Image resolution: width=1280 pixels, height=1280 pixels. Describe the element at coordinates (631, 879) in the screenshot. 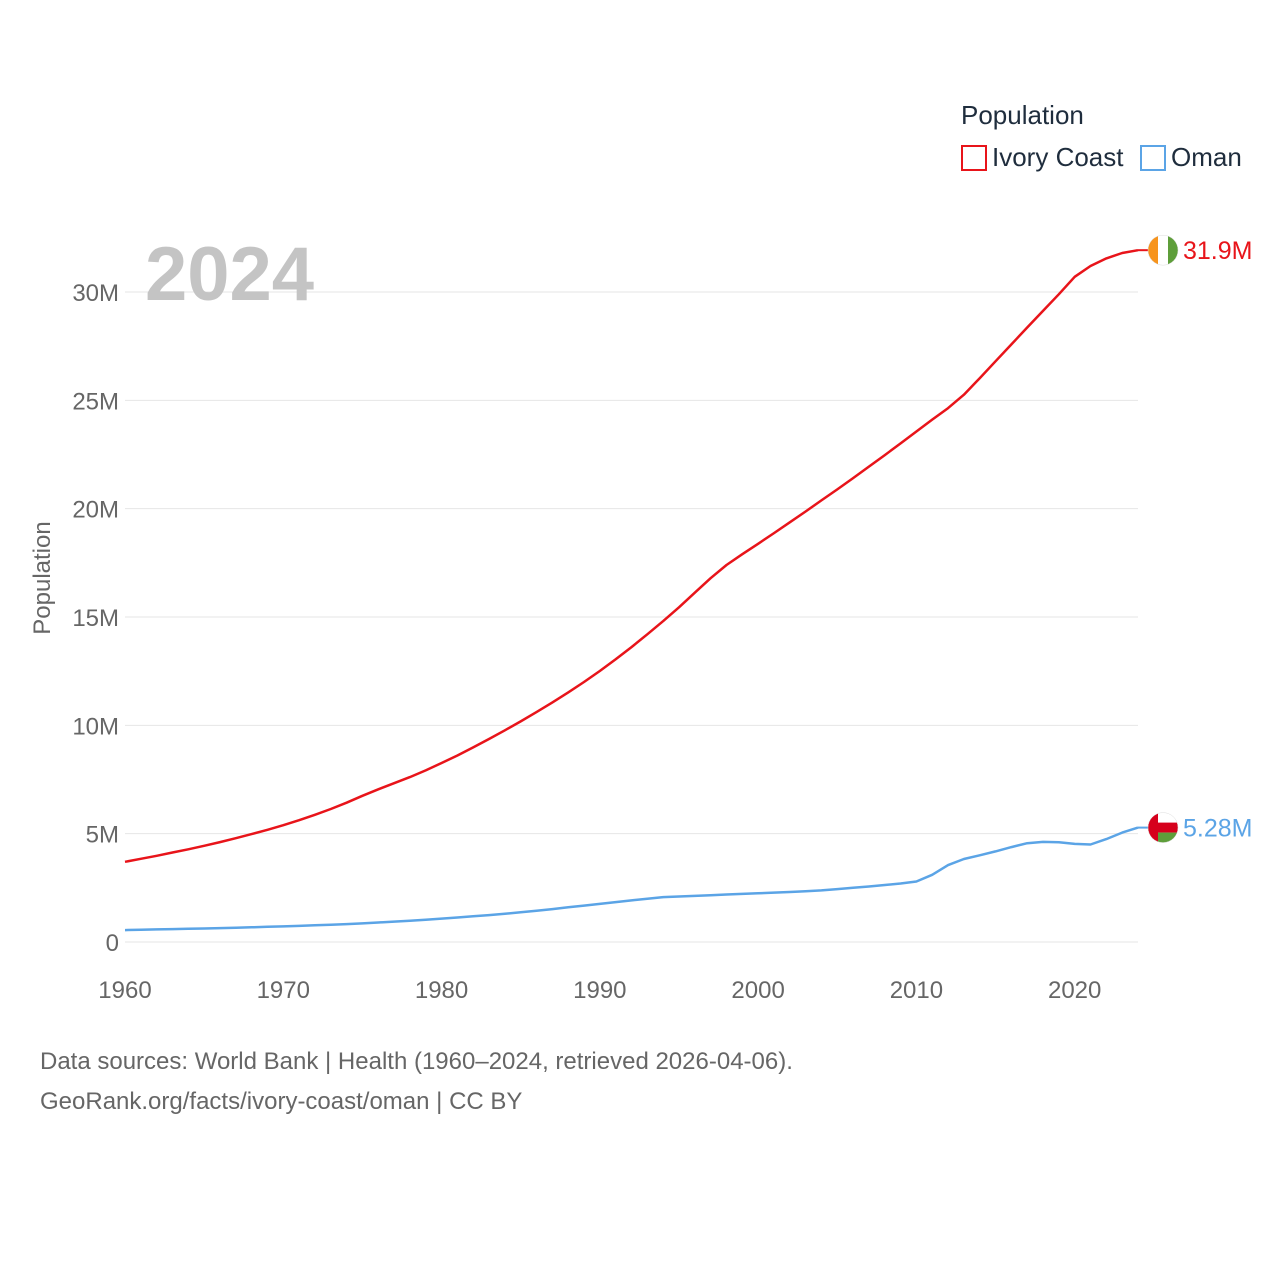

I see `series-line-oman` at that location.